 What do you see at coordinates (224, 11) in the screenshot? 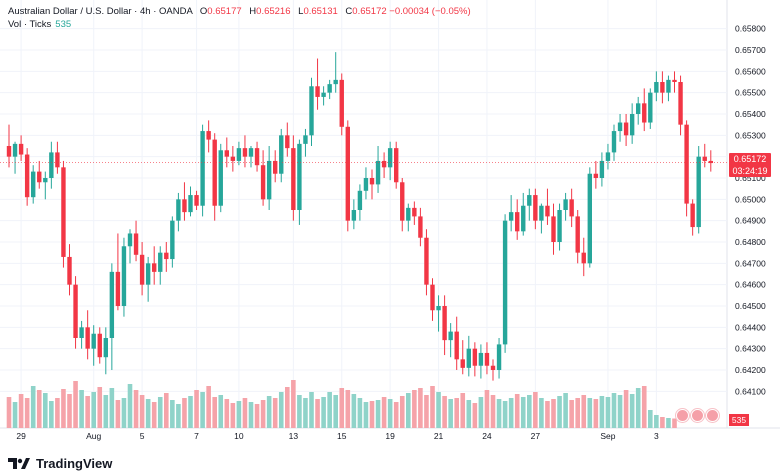
I see `open-value: 0.65177` at bounding box center [224, 11].